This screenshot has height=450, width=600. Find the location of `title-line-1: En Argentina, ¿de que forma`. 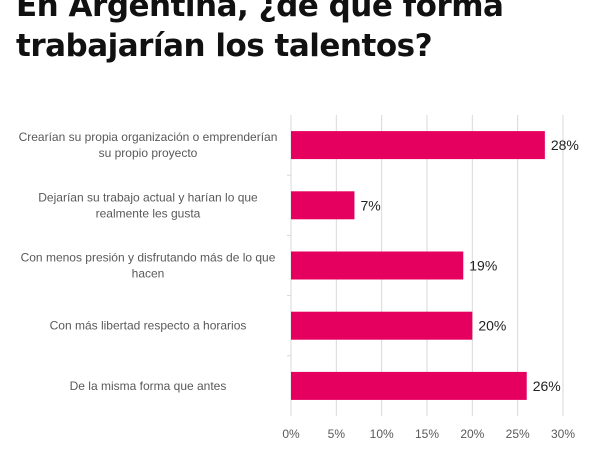

title-line-1: En Argentina, ¿de que forma is located at coordinates (260, 12).